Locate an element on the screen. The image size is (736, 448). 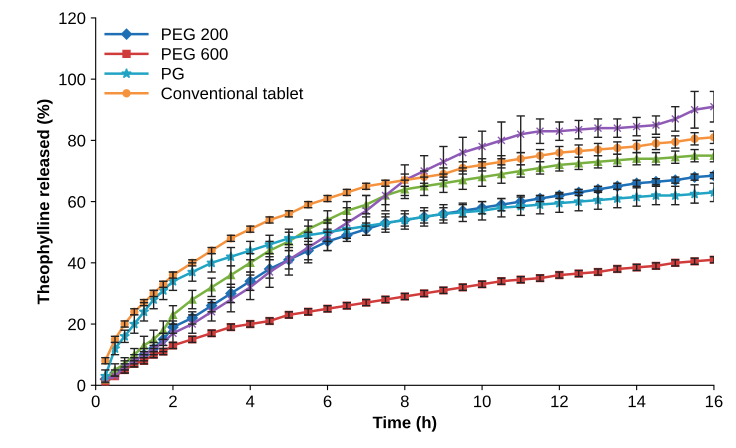
x-tick-label: 10 is located at coordinates (482, 401).